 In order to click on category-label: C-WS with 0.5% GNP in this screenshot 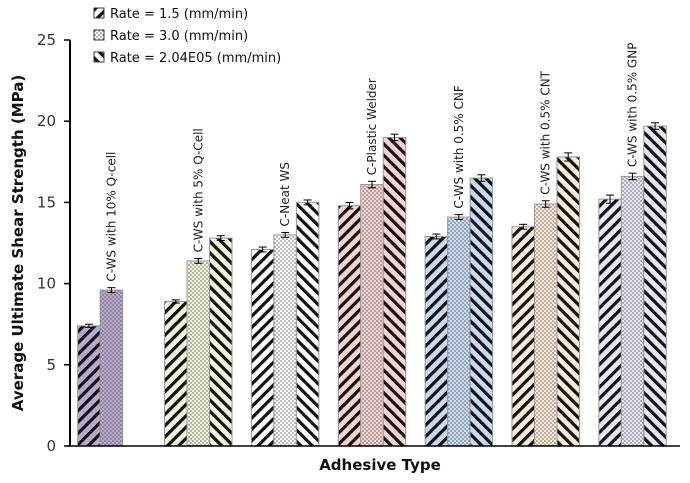, I will do `click(633, 105)`.